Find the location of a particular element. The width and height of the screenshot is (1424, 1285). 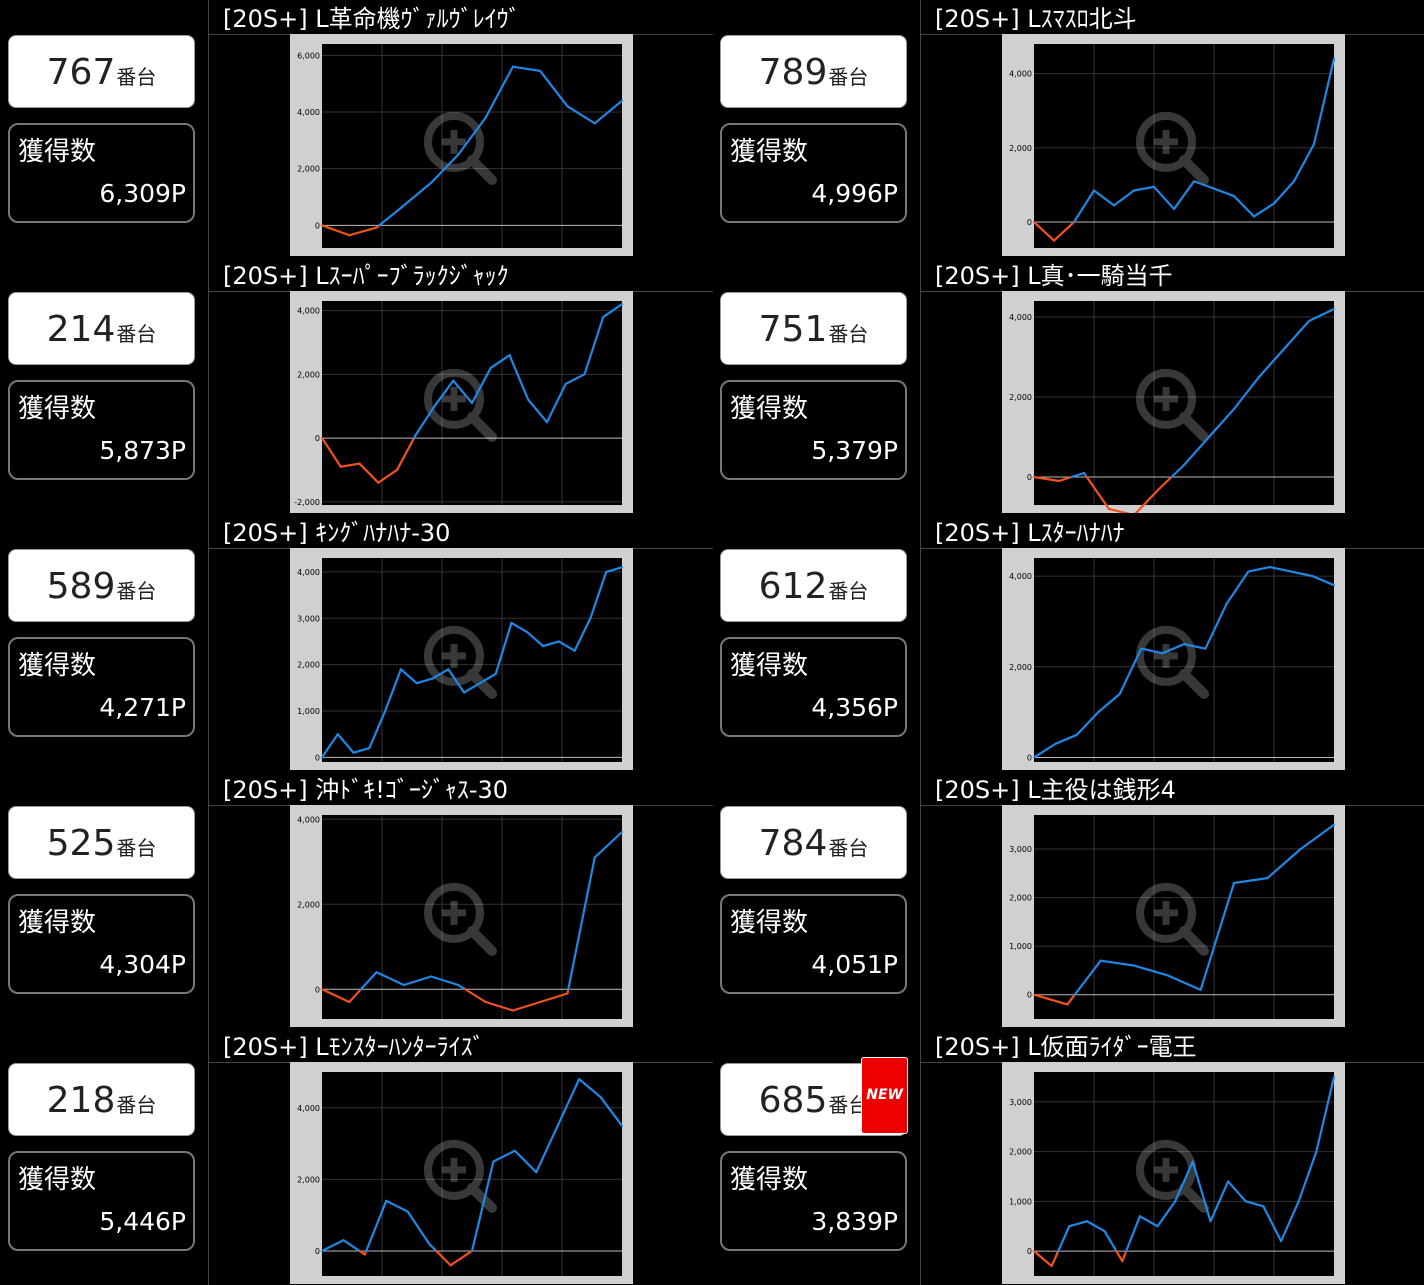

machine-number-button: 214番台 is located at coordinates (101, 328).